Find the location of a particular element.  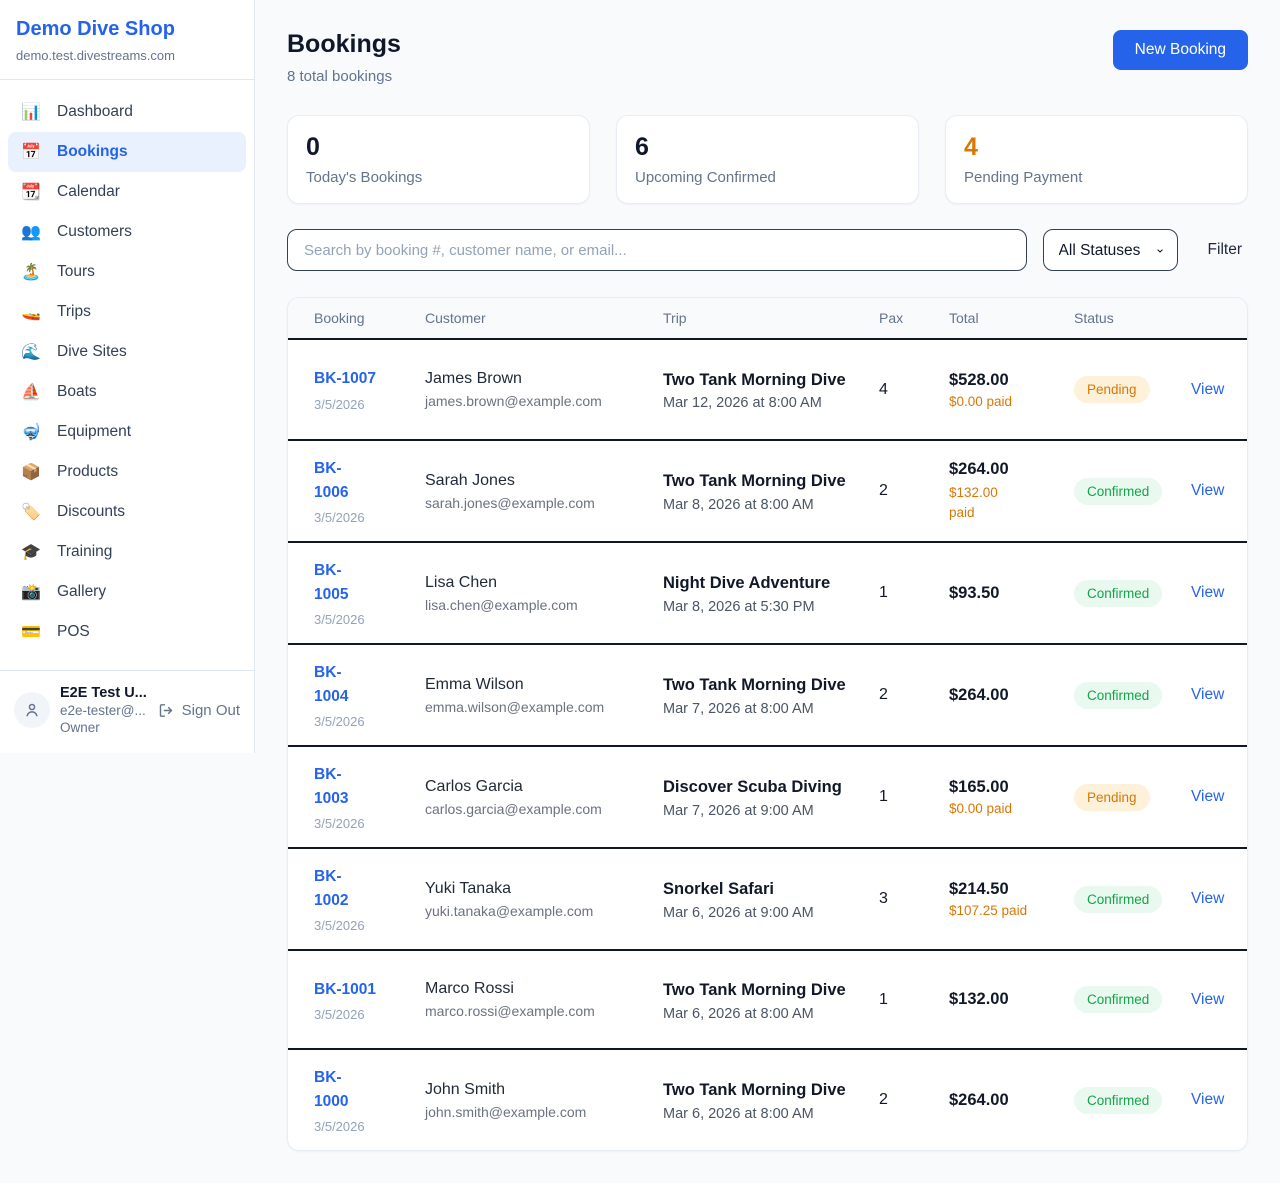

customer-name: Yuki Tanaka is located at coordinates (468, 888).